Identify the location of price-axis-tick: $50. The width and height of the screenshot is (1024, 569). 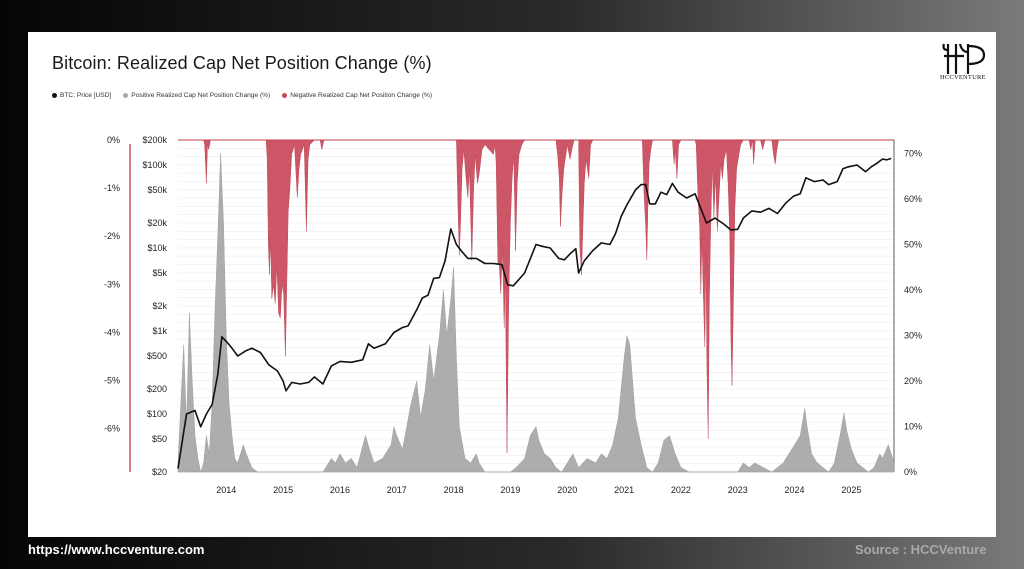
(159, 439).